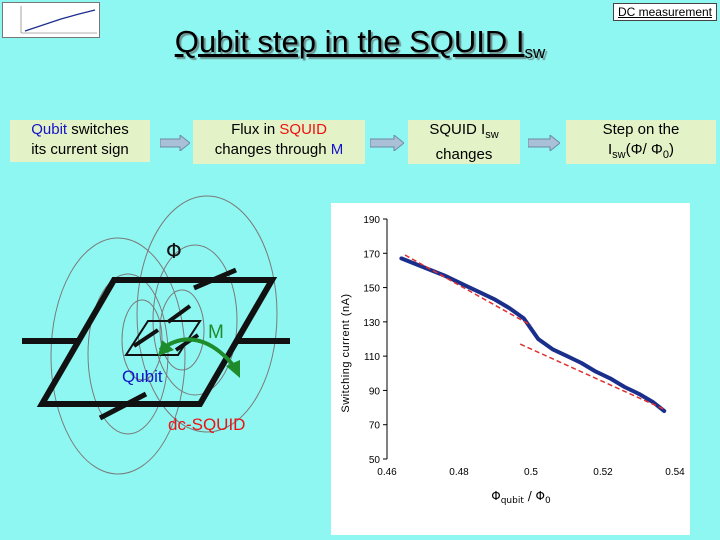 This screenshot has height=540, width=720. Describe the element at coordinates (371, 323) in the screenshot. I see `y-tick-label: 130` at that location.